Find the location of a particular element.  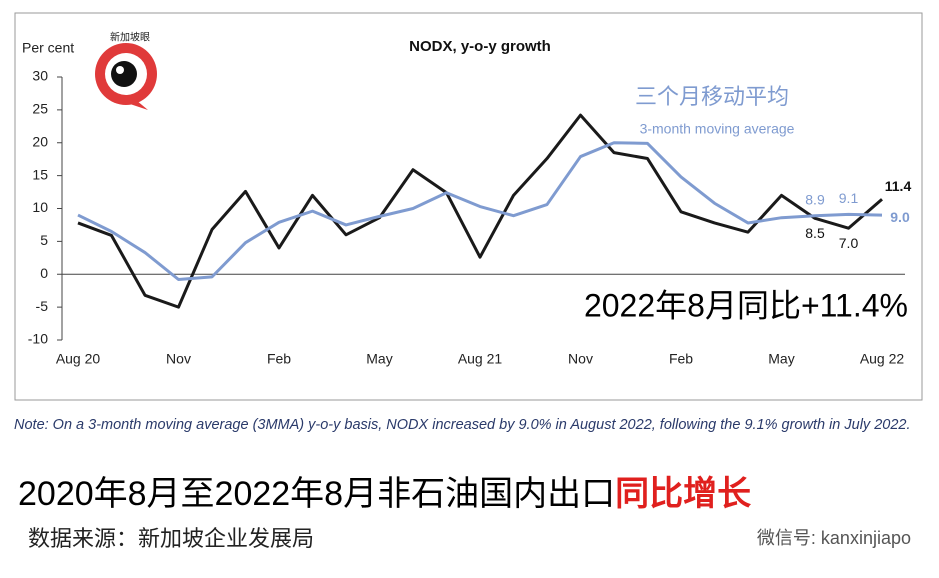

y-tick-label: 20 is located at coordinates (40, 141).